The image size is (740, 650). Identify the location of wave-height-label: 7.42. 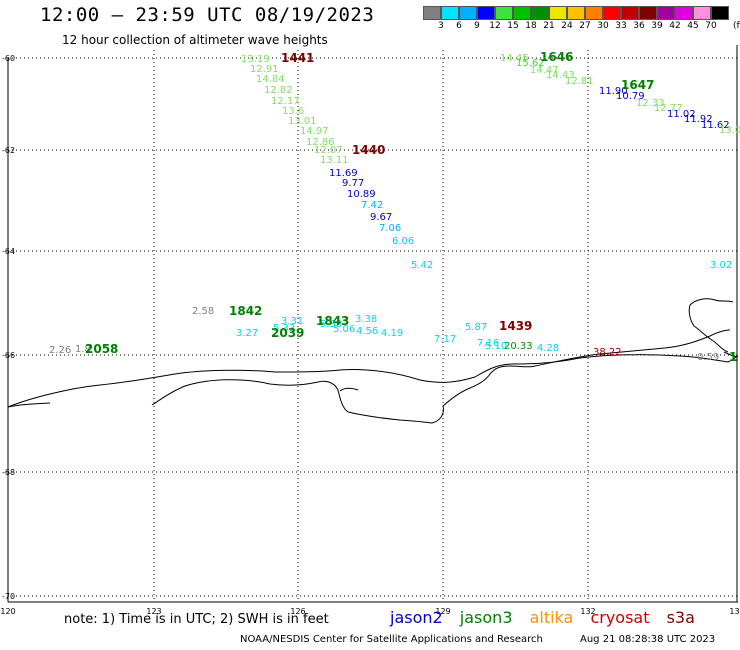
(372, 205).